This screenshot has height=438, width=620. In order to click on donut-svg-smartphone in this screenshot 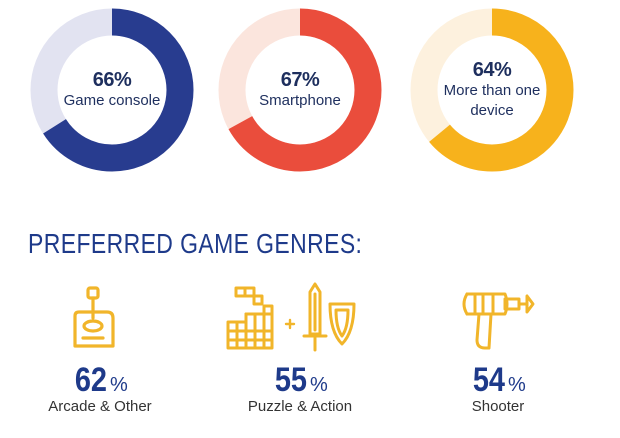, I will do `click(300, 90)`.